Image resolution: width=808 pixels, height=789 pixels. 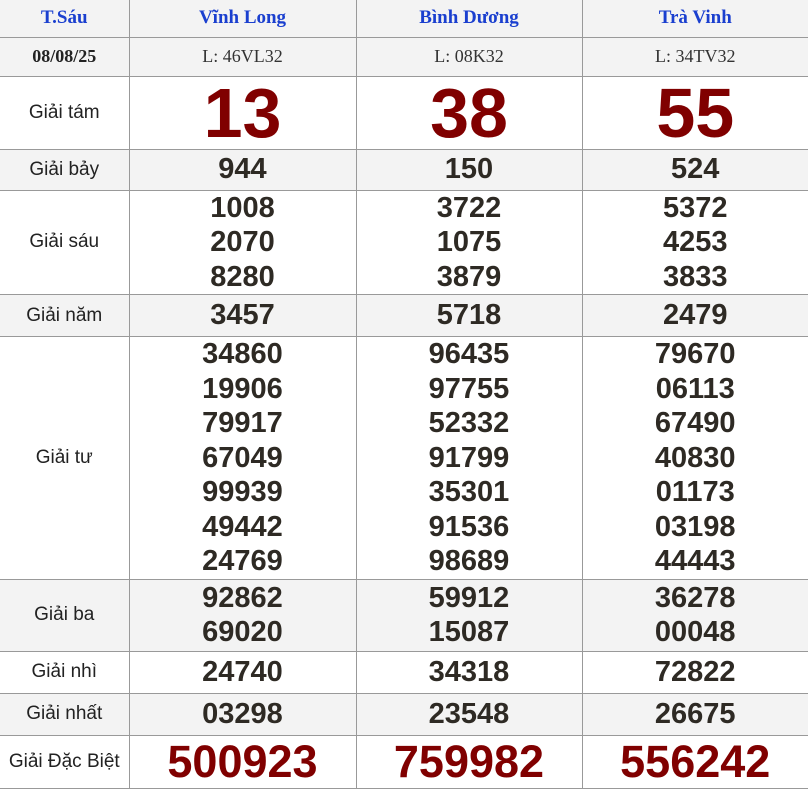 I want to click on prize-cell: 5718, so click(x=469, y=316).